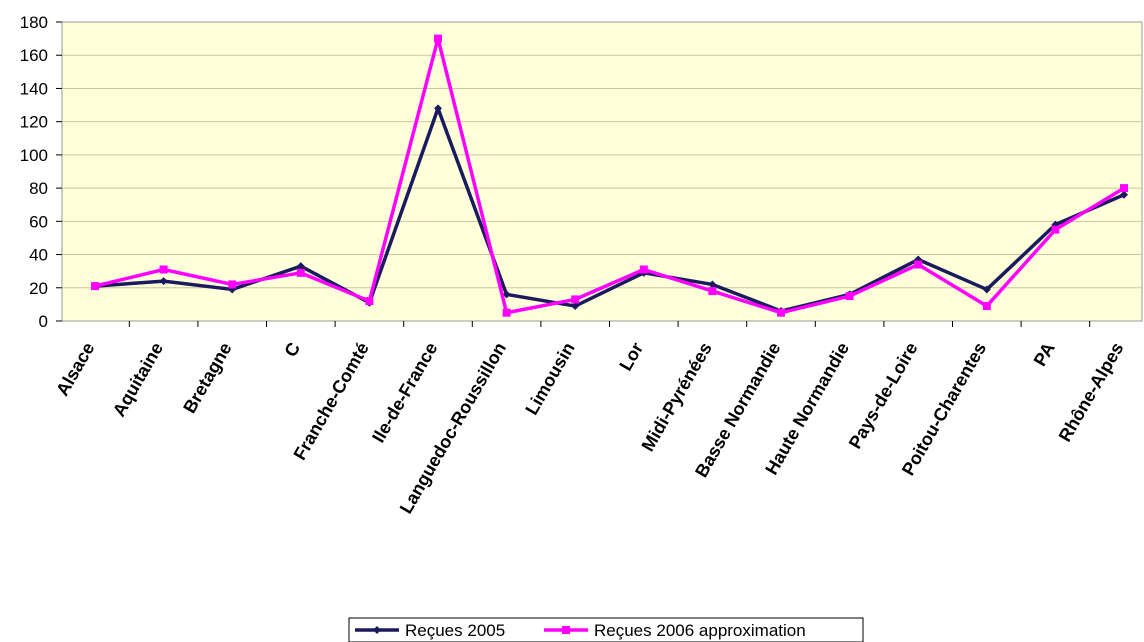 The height and width of the screenshot is (642, 1144). What do you see at coordinates (38, 288) in the screenshot?
I see `y-tick-label: 20` at bounding box center [38, 288].